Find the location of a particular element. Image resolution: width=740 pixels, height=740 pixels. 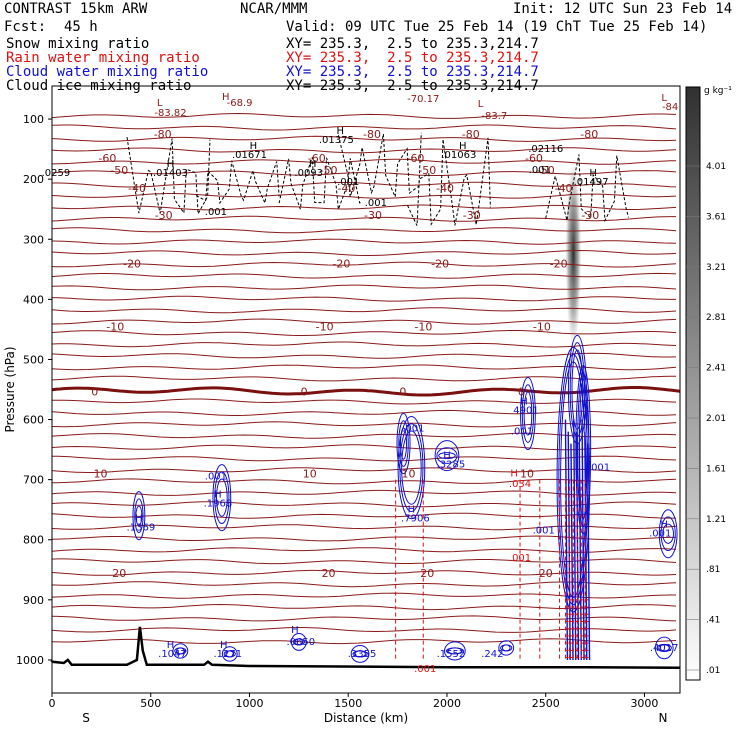

field-name-snow: Snow mixing ratio is located at coordinates (78, 44).